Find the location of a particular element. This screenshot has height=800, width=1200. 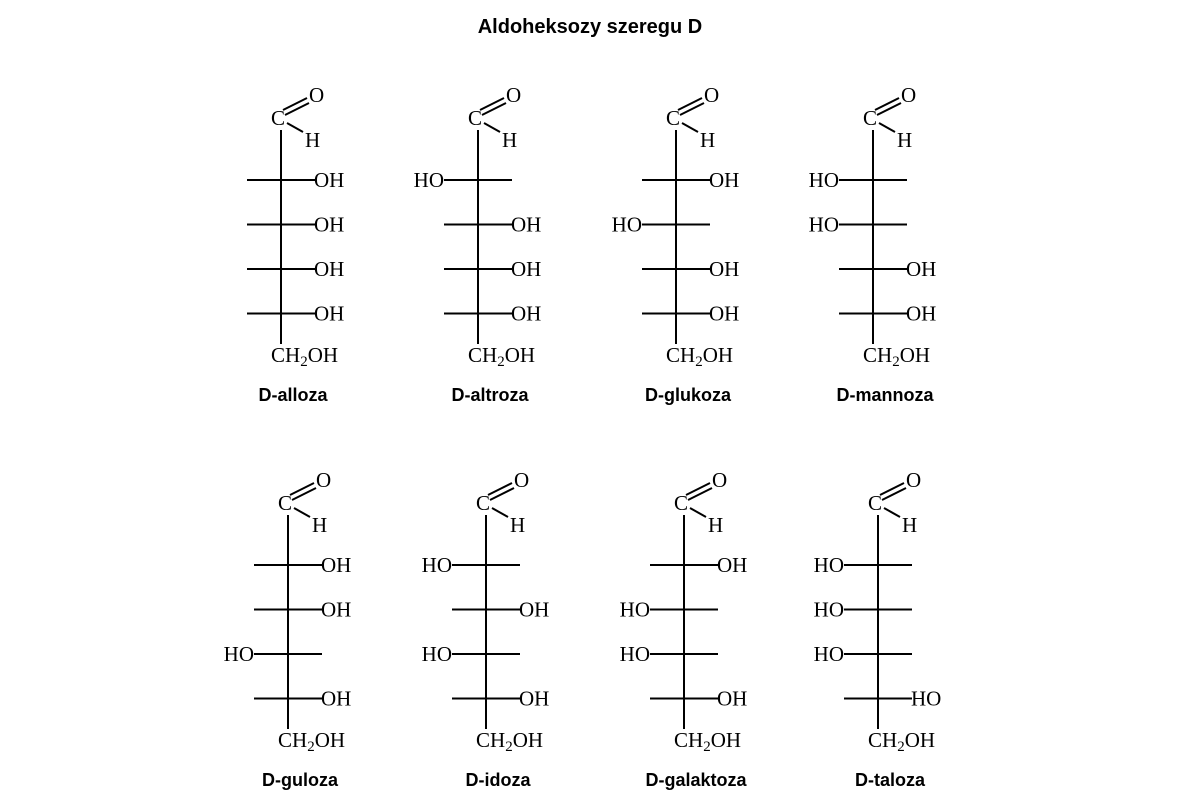

molecule-name: D-altroza is located at coordinates (490, 395).